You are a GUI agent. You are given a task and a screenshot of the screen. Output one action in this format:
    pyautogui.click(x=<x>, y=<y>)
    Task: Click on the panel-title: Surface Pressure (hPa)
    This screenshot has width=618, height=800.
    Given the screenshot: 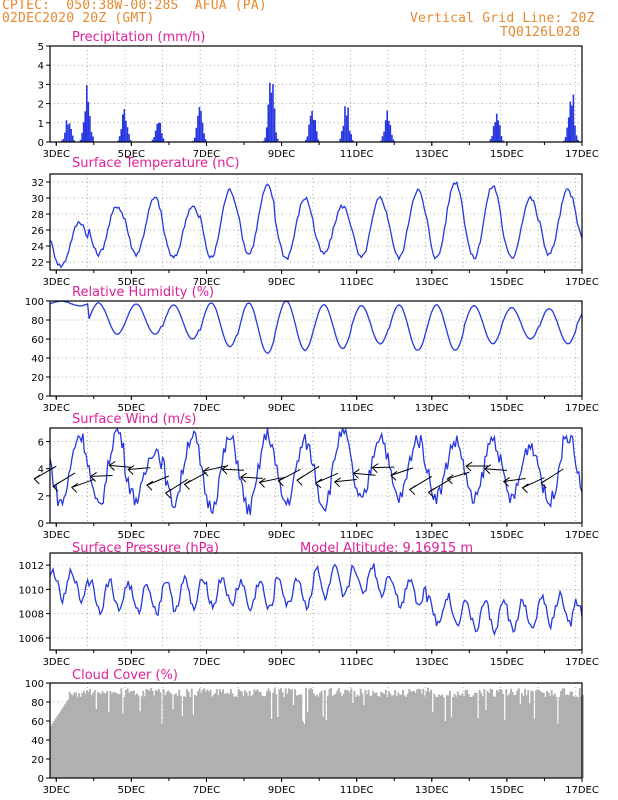 What is the action you would take?
    pyautogui.click(x=145, y=548)
    